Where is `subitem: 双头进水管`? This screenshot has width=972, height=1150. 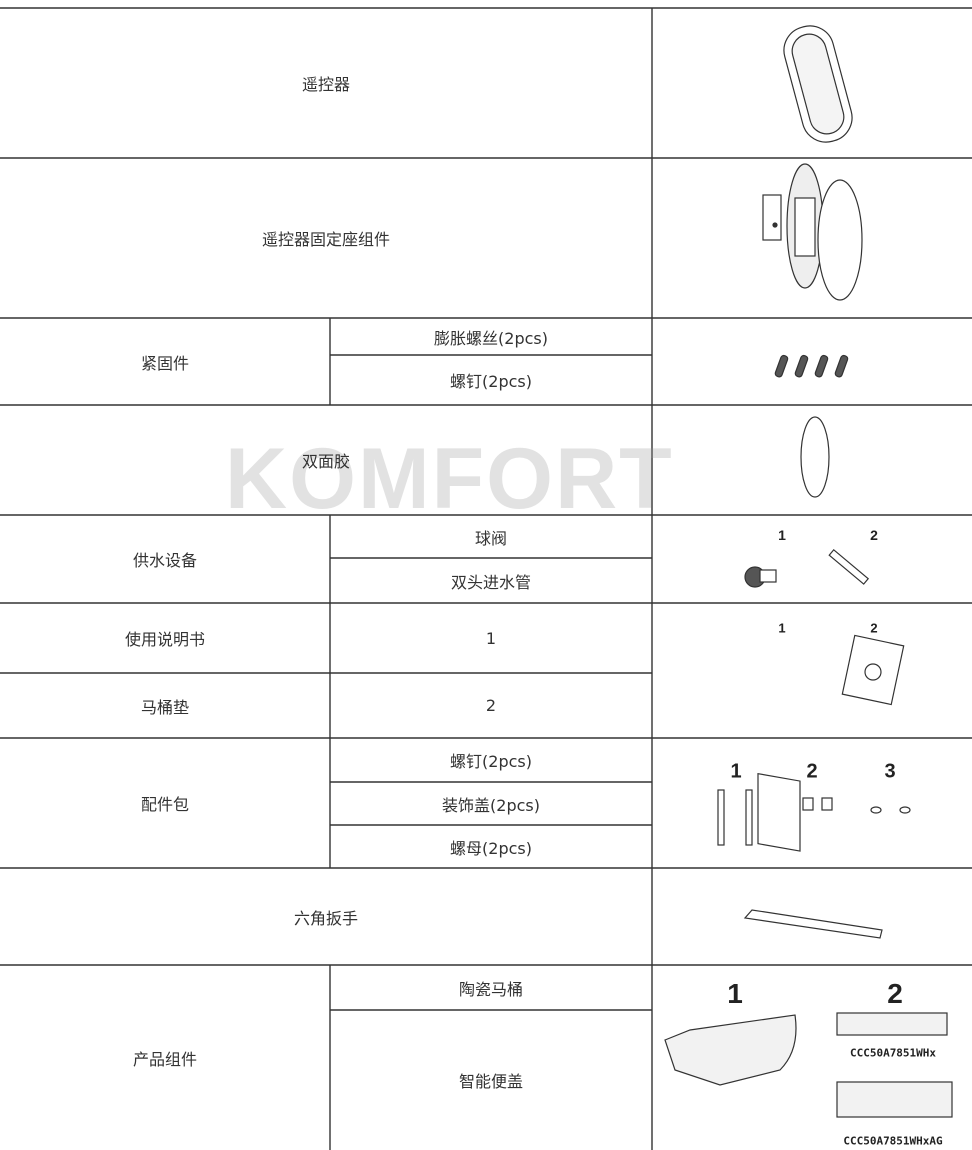
subitem: 双头进水管 is located at coordinates (490, 582).